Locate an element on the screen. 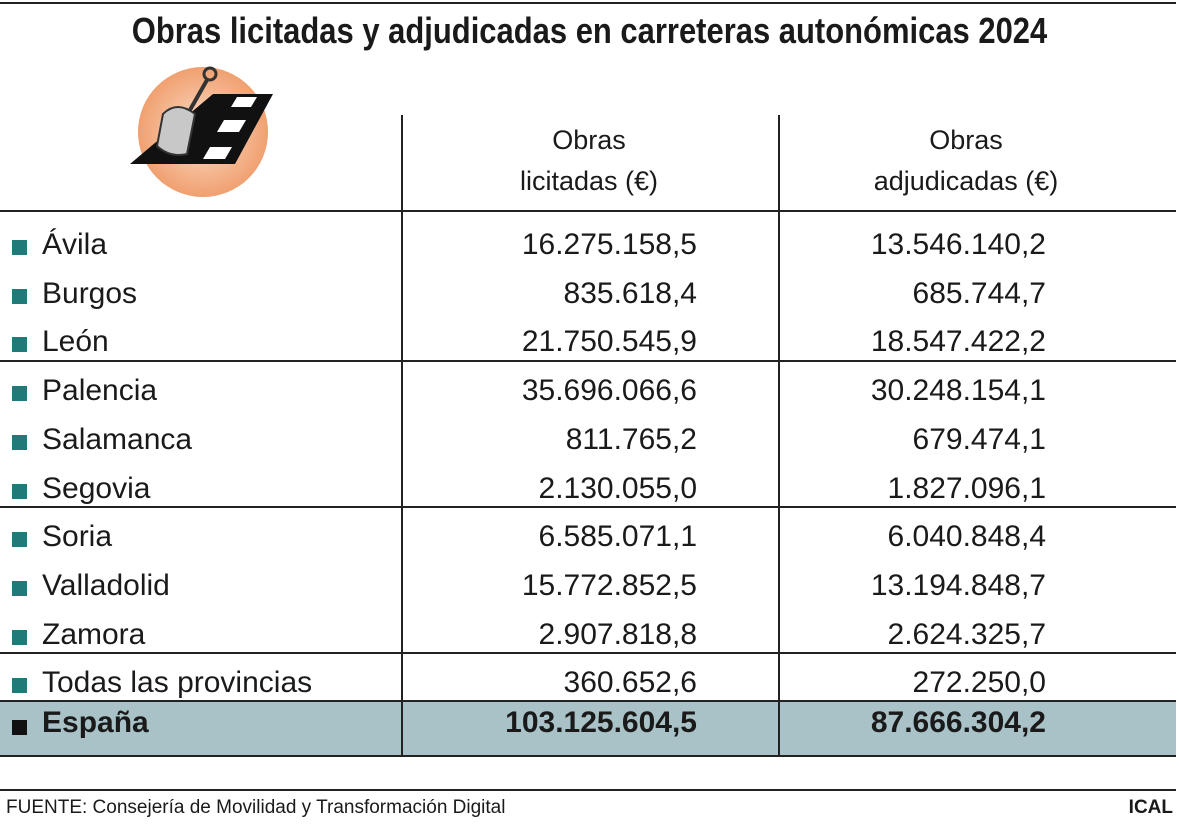 The height and width of the screenshot is (829, 1179). table-row: Salamanca 811.765,2 679.474,1 is located at coordinates (588, 441).